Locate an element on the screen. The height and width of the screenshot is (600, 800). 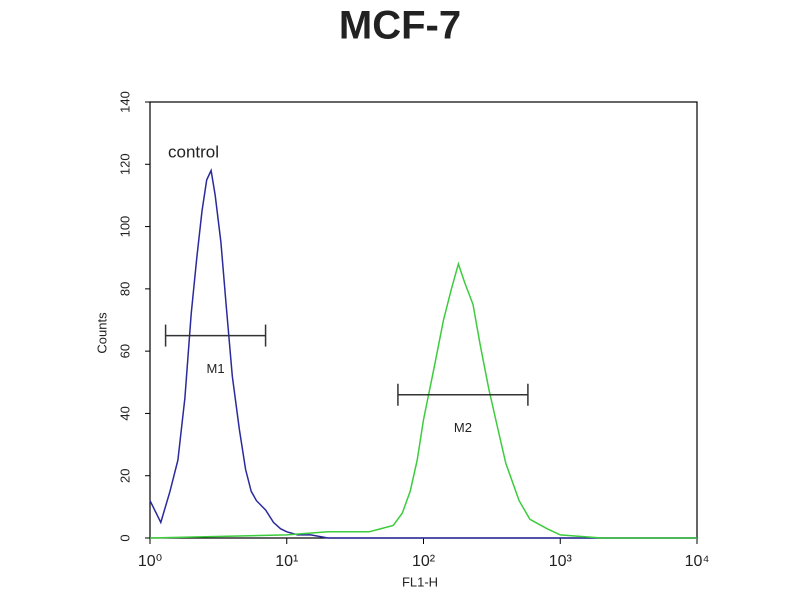
x-tick-label: 10² is located at coordinates (424, 561).